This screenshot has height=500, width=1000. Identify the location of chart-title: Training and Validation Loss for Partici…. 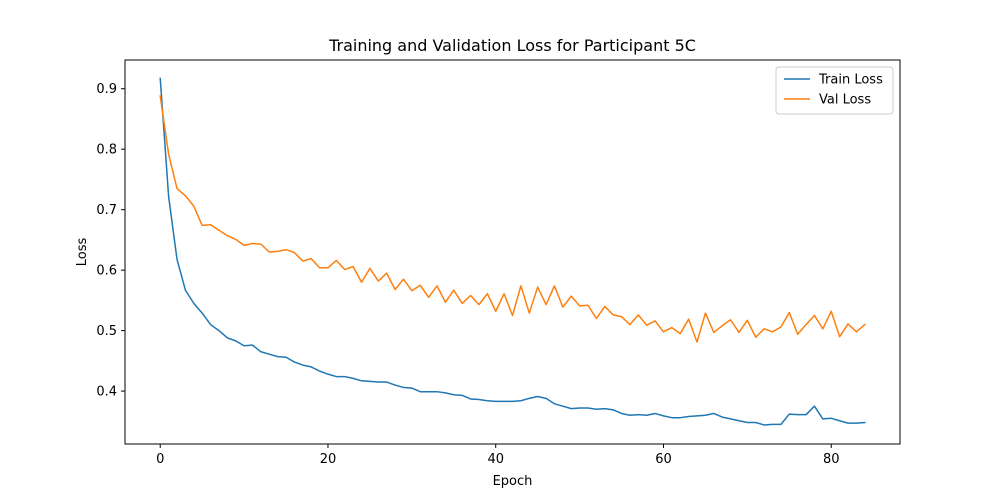
(512, 45).